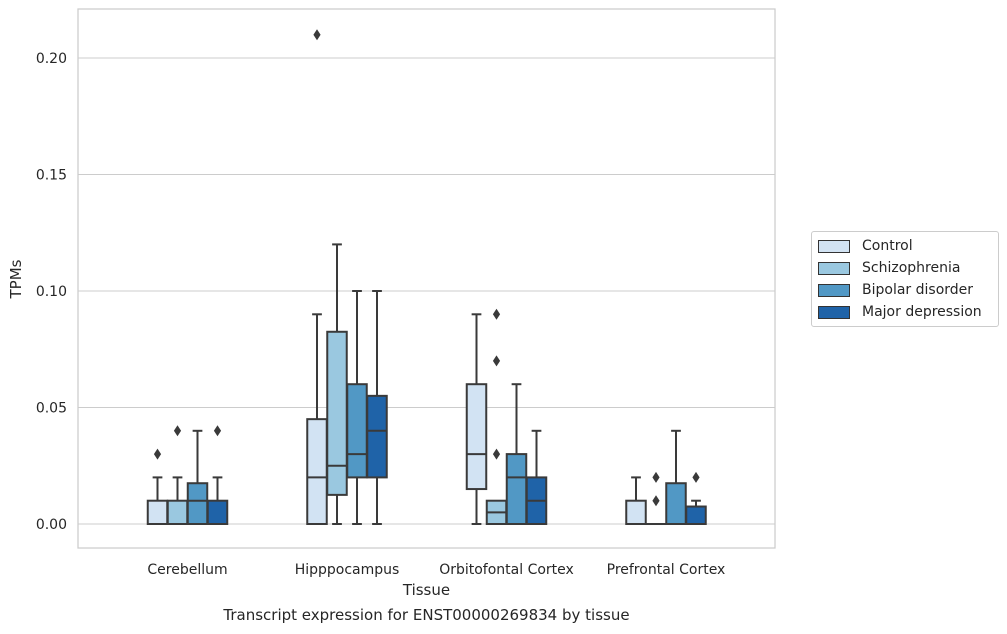 This screenshot has width=1007, height=634. Describe the element at coordinates (51, 59) in the screenshot. I see `y-tick-label: 0.20` at that location.